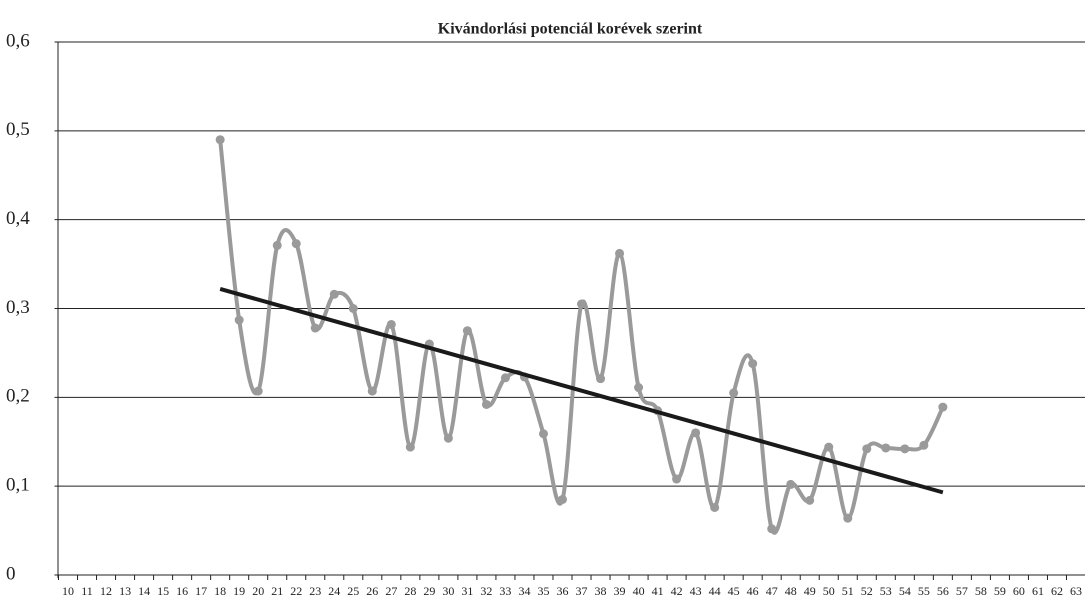  What do you see at coordinates (144, 591) in the screenshot?
I see `x-tick-label: 14` at bounding box center [144, 591].